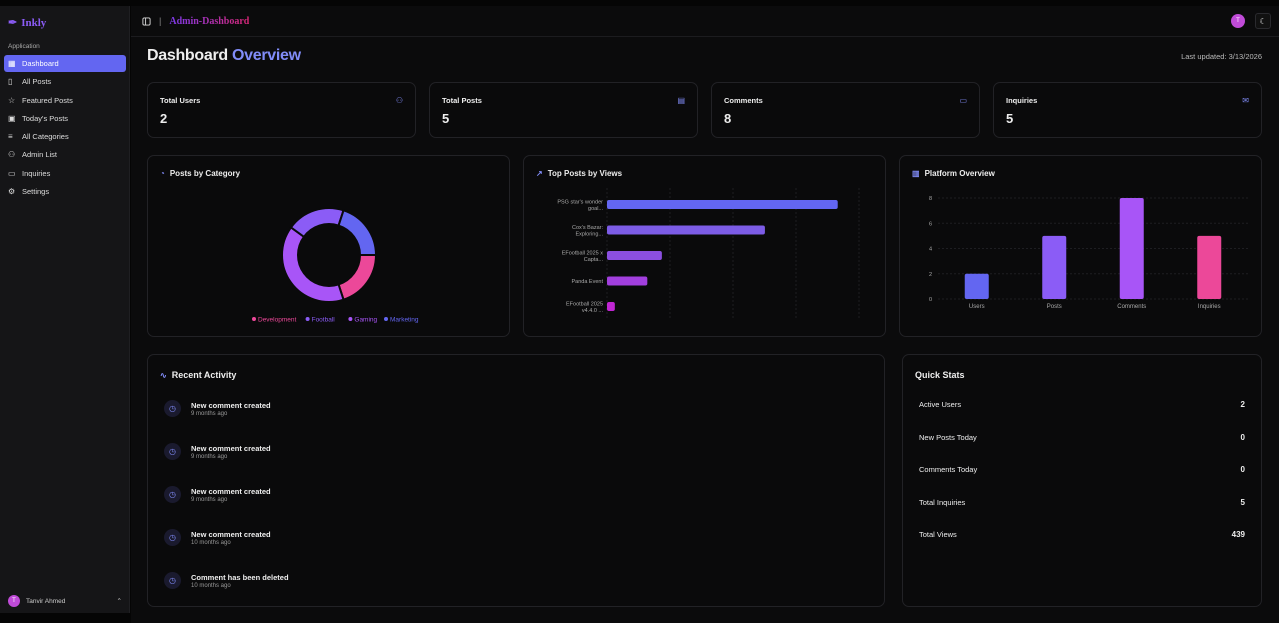 The image size is (1279, 623). I want to click on page-title: Dashboard Overview, so click(224, 55).